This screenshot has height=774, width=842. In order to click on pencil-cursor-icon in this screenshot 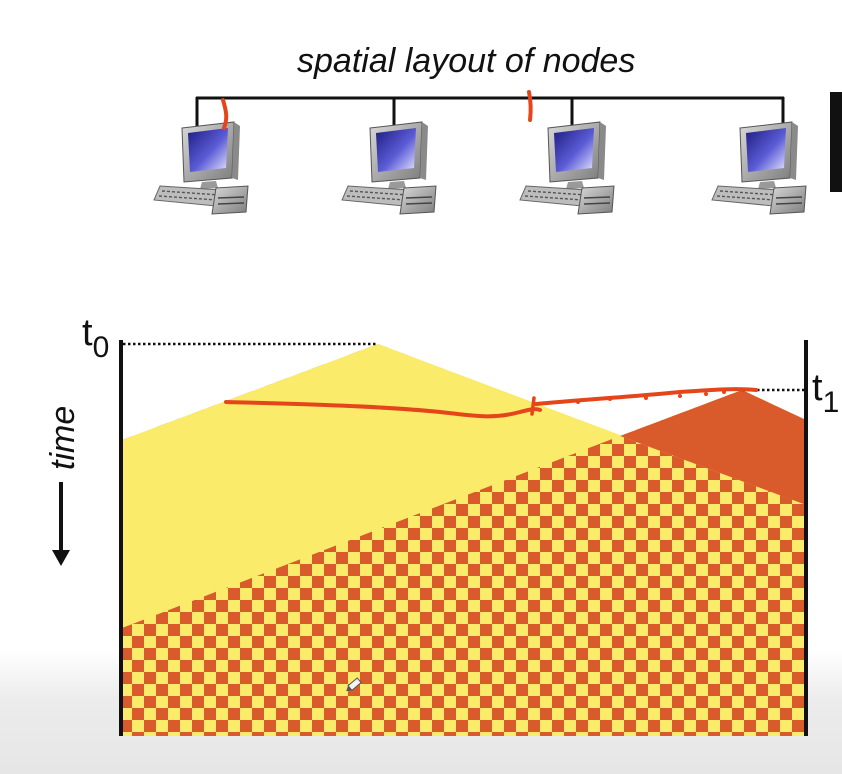, I will do `click(354, 684)`.